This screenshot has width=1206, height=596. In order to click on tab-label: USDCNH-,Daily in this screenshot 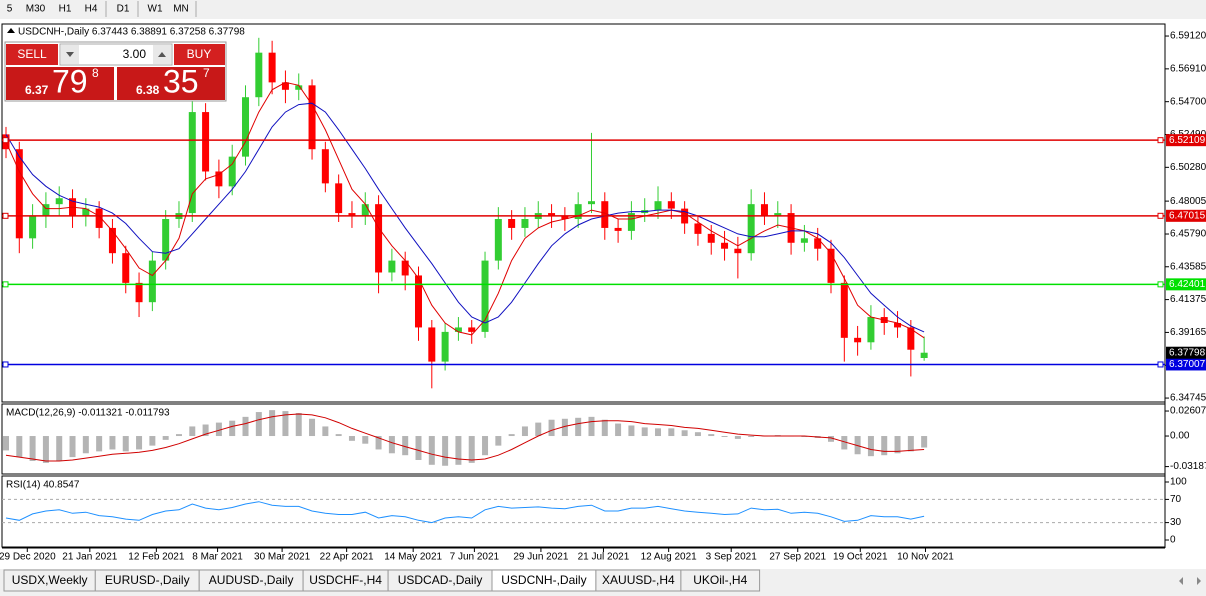, I will do `click(543, 580)`.